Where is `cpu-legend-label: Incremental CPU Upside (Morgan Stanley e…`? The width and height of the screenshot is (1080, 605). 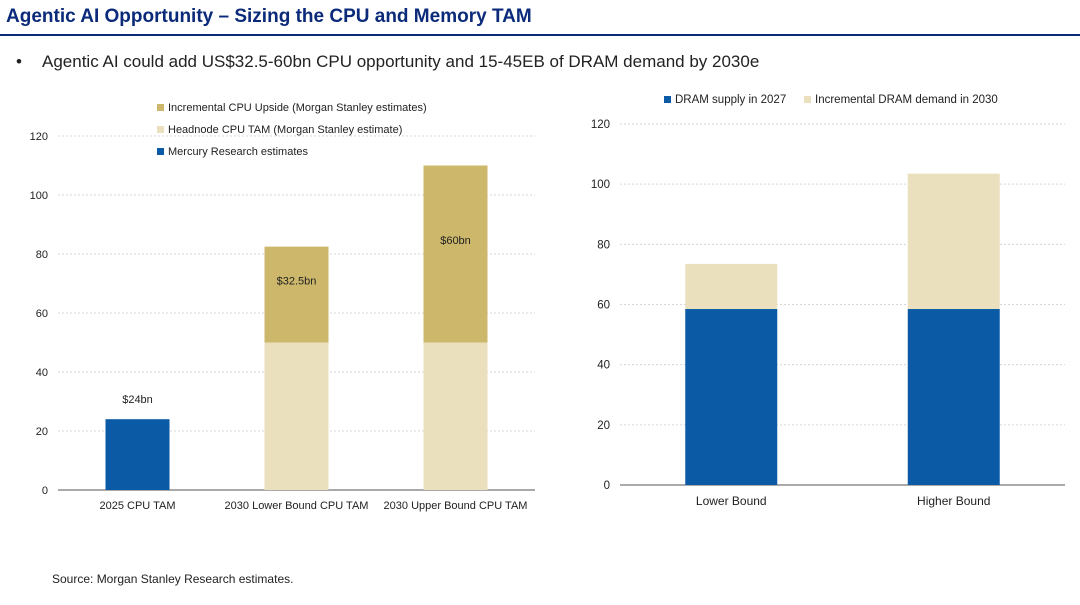 cpu-legend-label: Incremental CPU Upside (Morgan Stanley e… is located at coordinates (297, 108).